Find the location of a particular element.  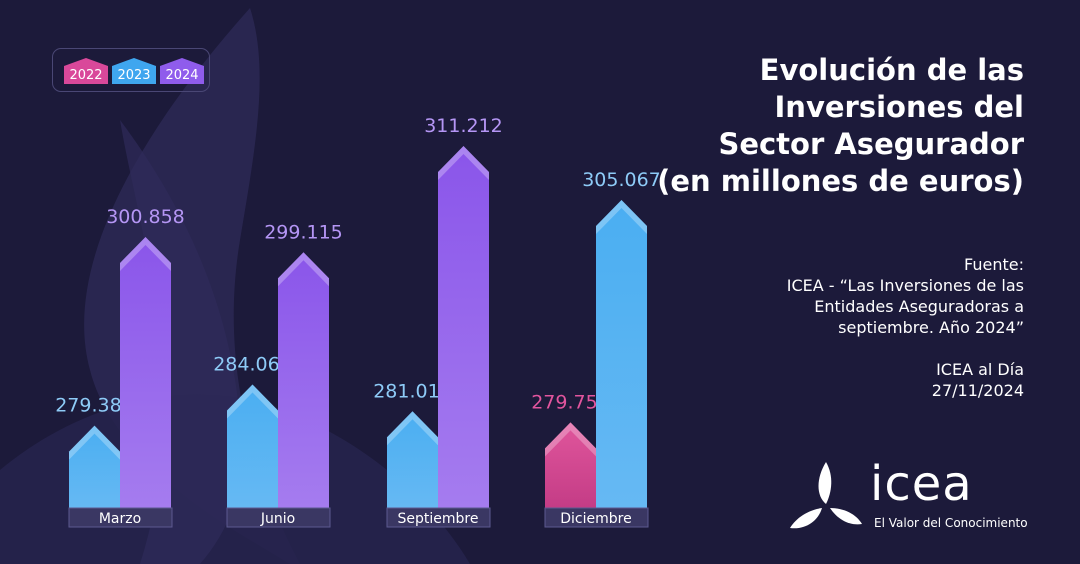

data-label-marzo-2023: 279.381 is located at coordinates (94, 406).